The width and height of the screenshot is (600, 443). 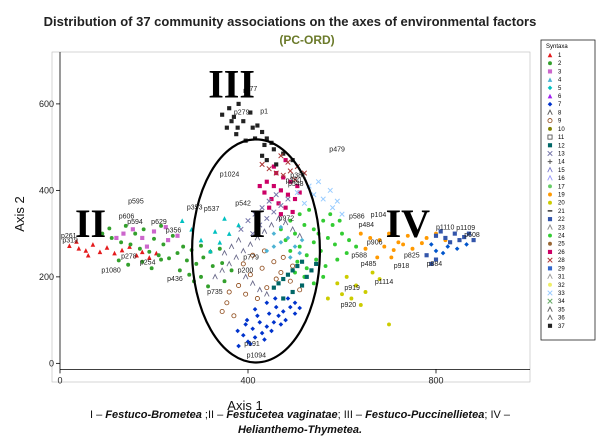 I want to click on legend-item-label: 32, so click(x=561, y=286).